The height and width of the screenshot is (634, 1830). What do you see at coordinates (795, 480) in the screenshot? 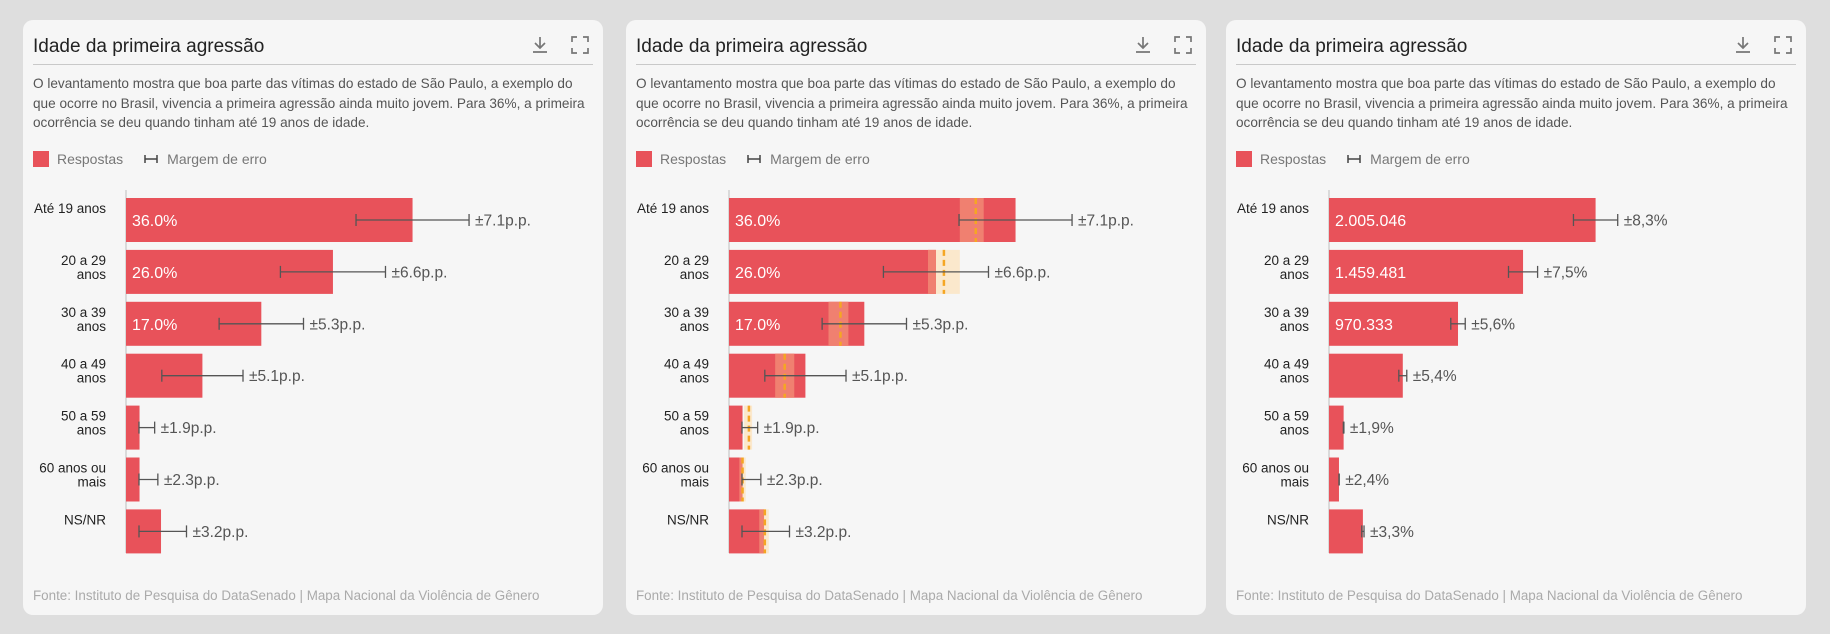
I see `error-label: ±2.3p.p.` at bounding box center [795, 480].